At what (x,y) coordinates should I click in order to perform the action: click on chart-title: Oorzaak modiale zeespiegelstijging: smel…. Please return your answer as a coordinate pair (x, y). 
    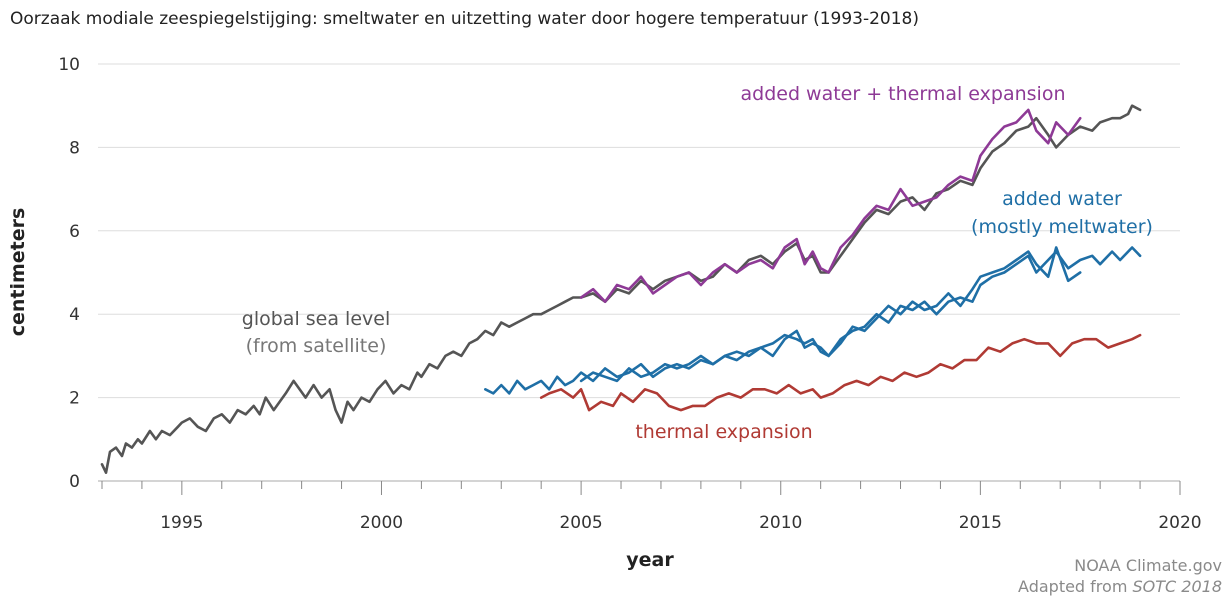
    Looking at the image, I should click on (464, 19).